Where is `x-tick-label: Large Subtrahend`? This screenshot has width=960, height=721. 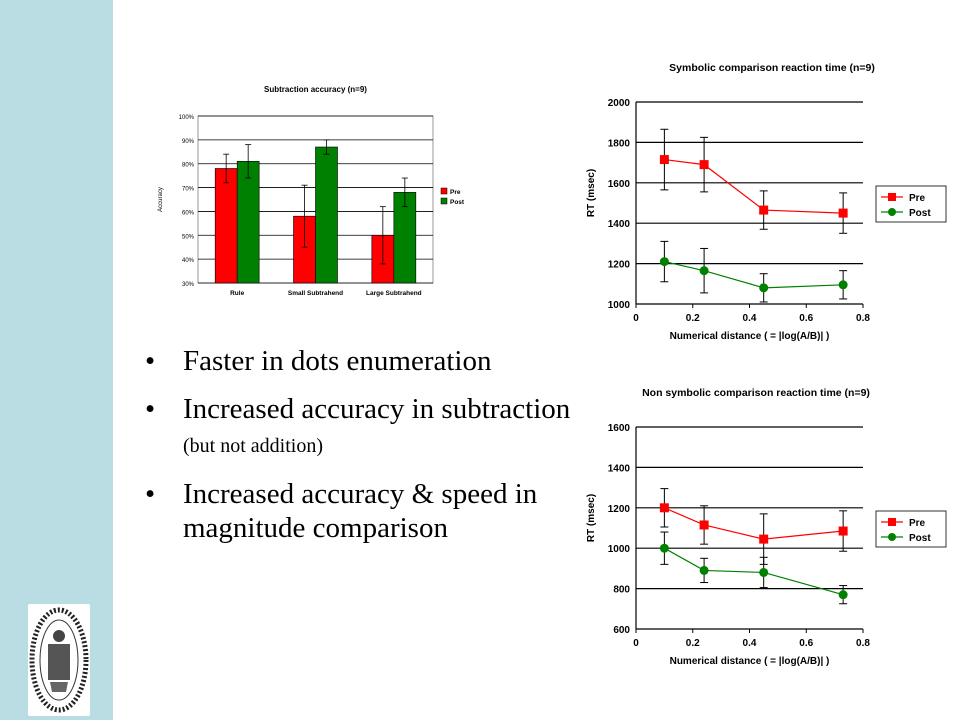
x-tick-label: Large Subtrahend is located at coordinates (394, 293).